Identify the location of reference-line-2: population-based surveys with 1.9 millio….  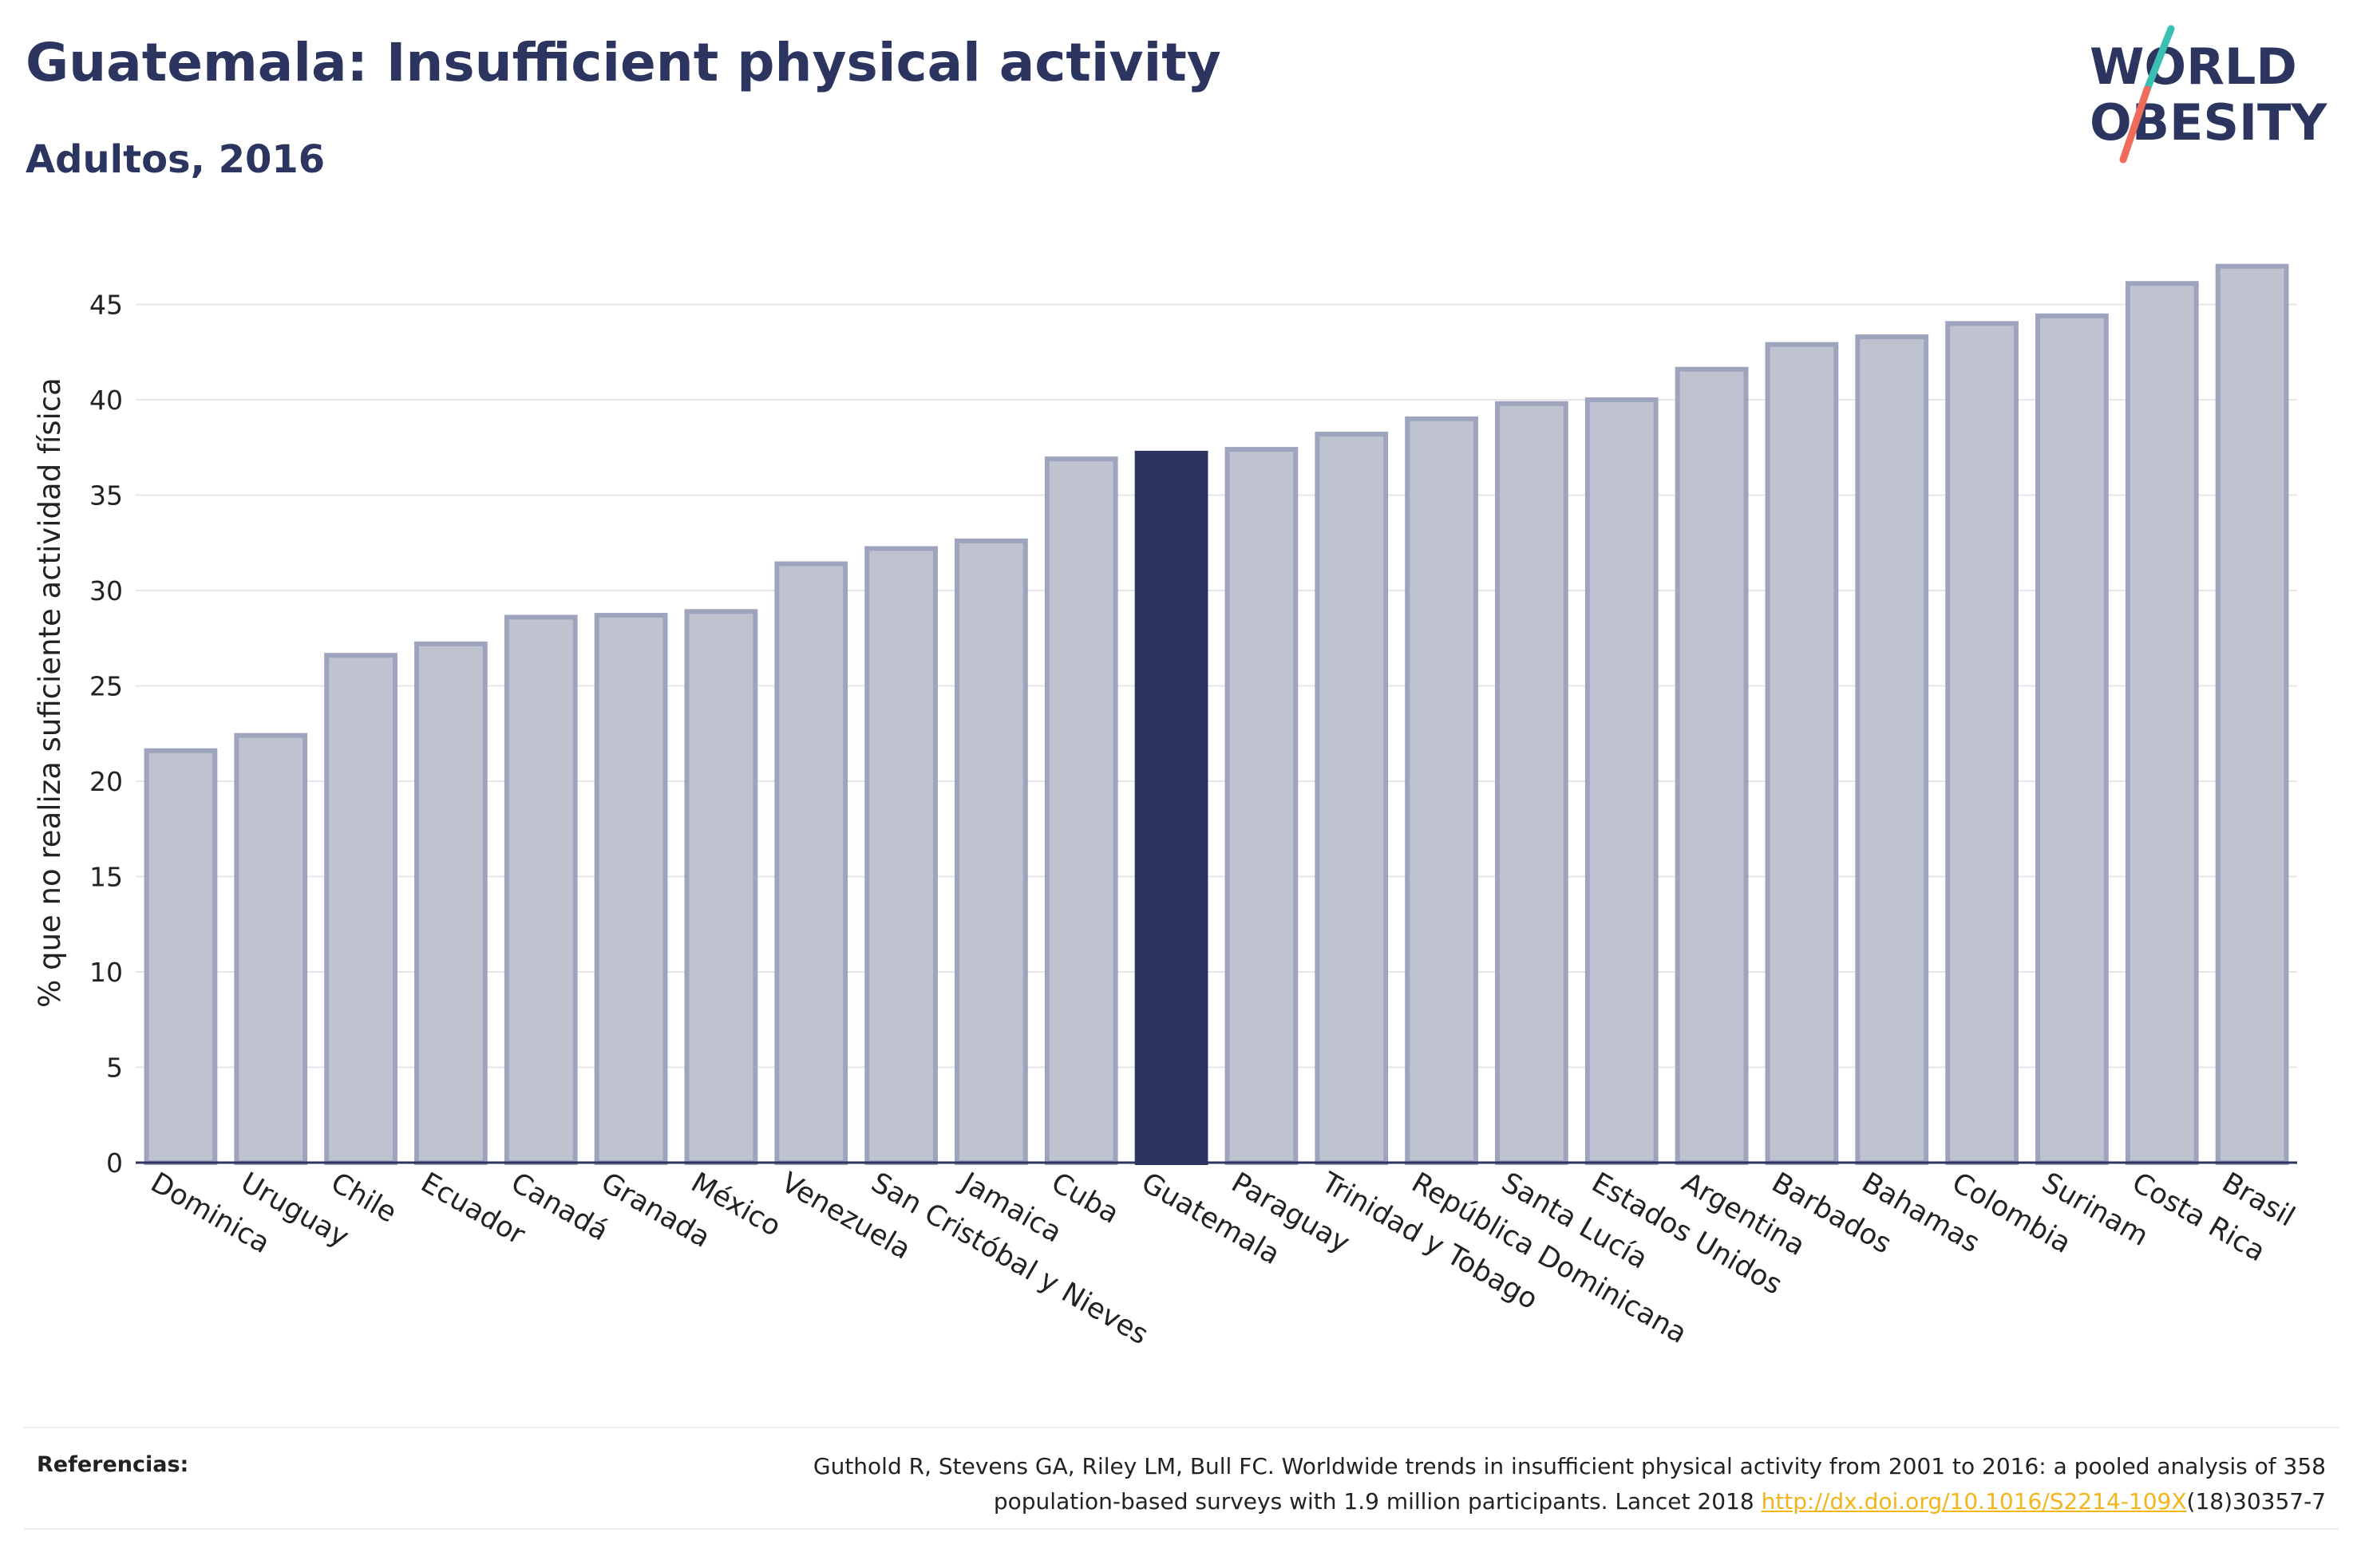
(1377, 1501).